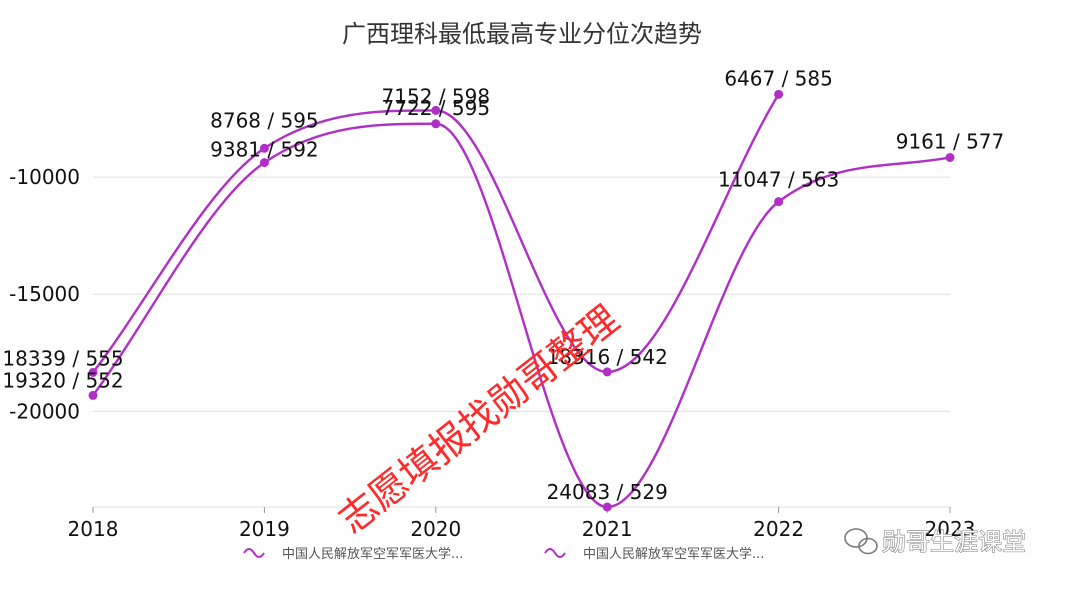 The width and height of the screenshot is (1080, 589). What do you see at coordinates (779, 94) in the screenshot?
I see `point-s1-2022` at bounding box center [779, 94].